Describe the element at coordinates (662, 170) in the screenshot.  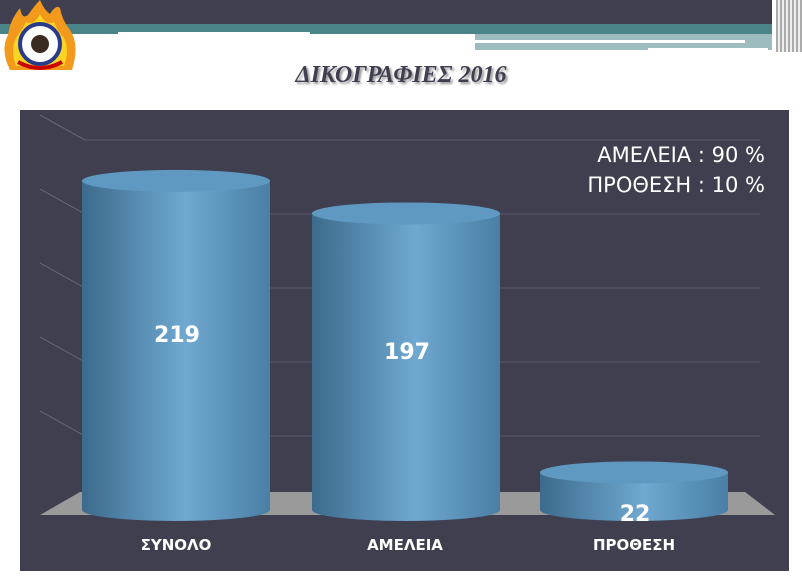
I see `chart-annotation: ΑΜΕΛΕΙΑ : 90 % ΠΡΟΘΕΣΗ : 10 %` at that location.